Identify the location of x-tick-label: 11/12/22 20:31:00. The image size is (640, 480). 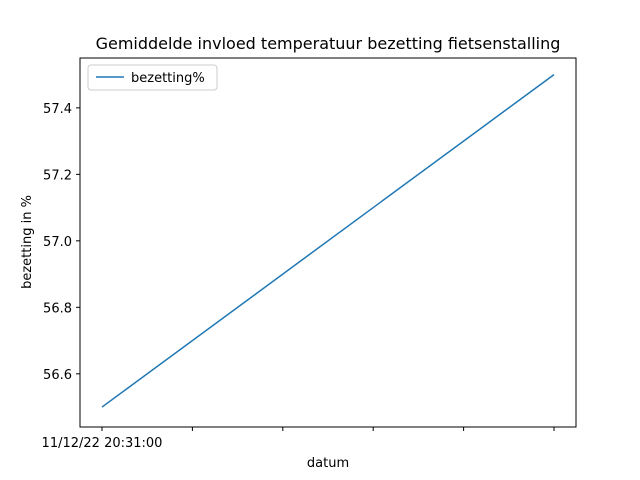
(102, 443).